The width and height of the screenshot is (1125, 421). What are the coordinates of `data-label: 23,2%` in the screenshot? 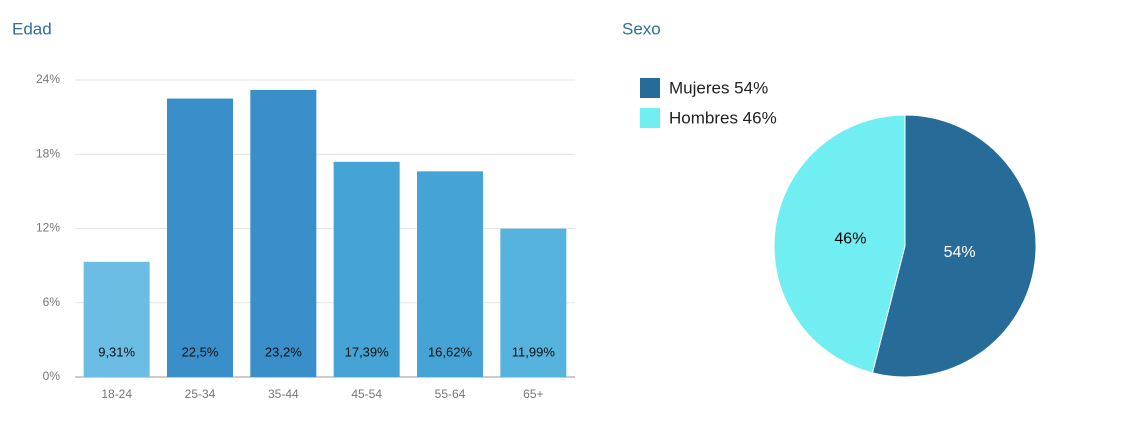 It's located at (283, 351).